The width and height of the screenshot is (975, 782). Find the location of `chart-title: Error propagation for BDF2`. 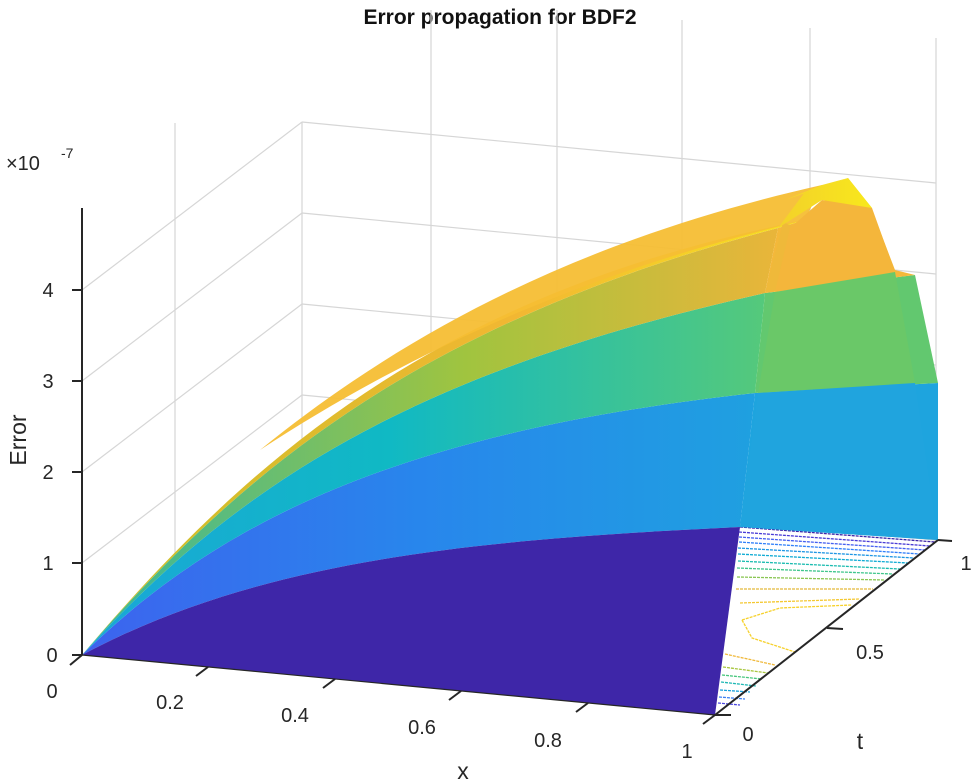

chart-title: Error propagation for BDF2 is located at coordinates (499, 17).